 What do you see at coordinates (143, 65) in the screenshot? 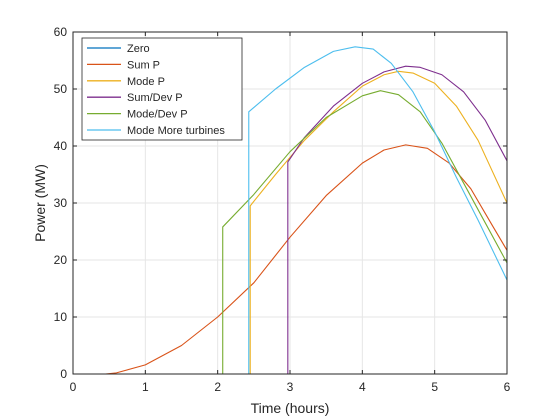
I see `legend-label: Sum P` at bounding box center [143, 65].